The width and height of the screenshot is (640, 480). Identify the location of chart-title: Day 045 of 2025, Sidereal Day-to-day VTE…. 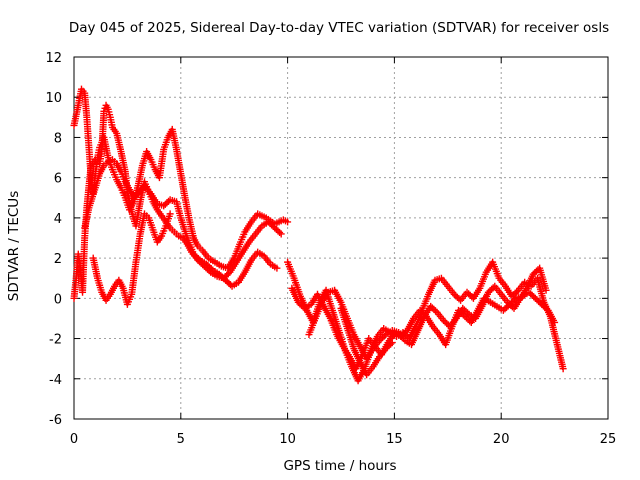
(339, 28).